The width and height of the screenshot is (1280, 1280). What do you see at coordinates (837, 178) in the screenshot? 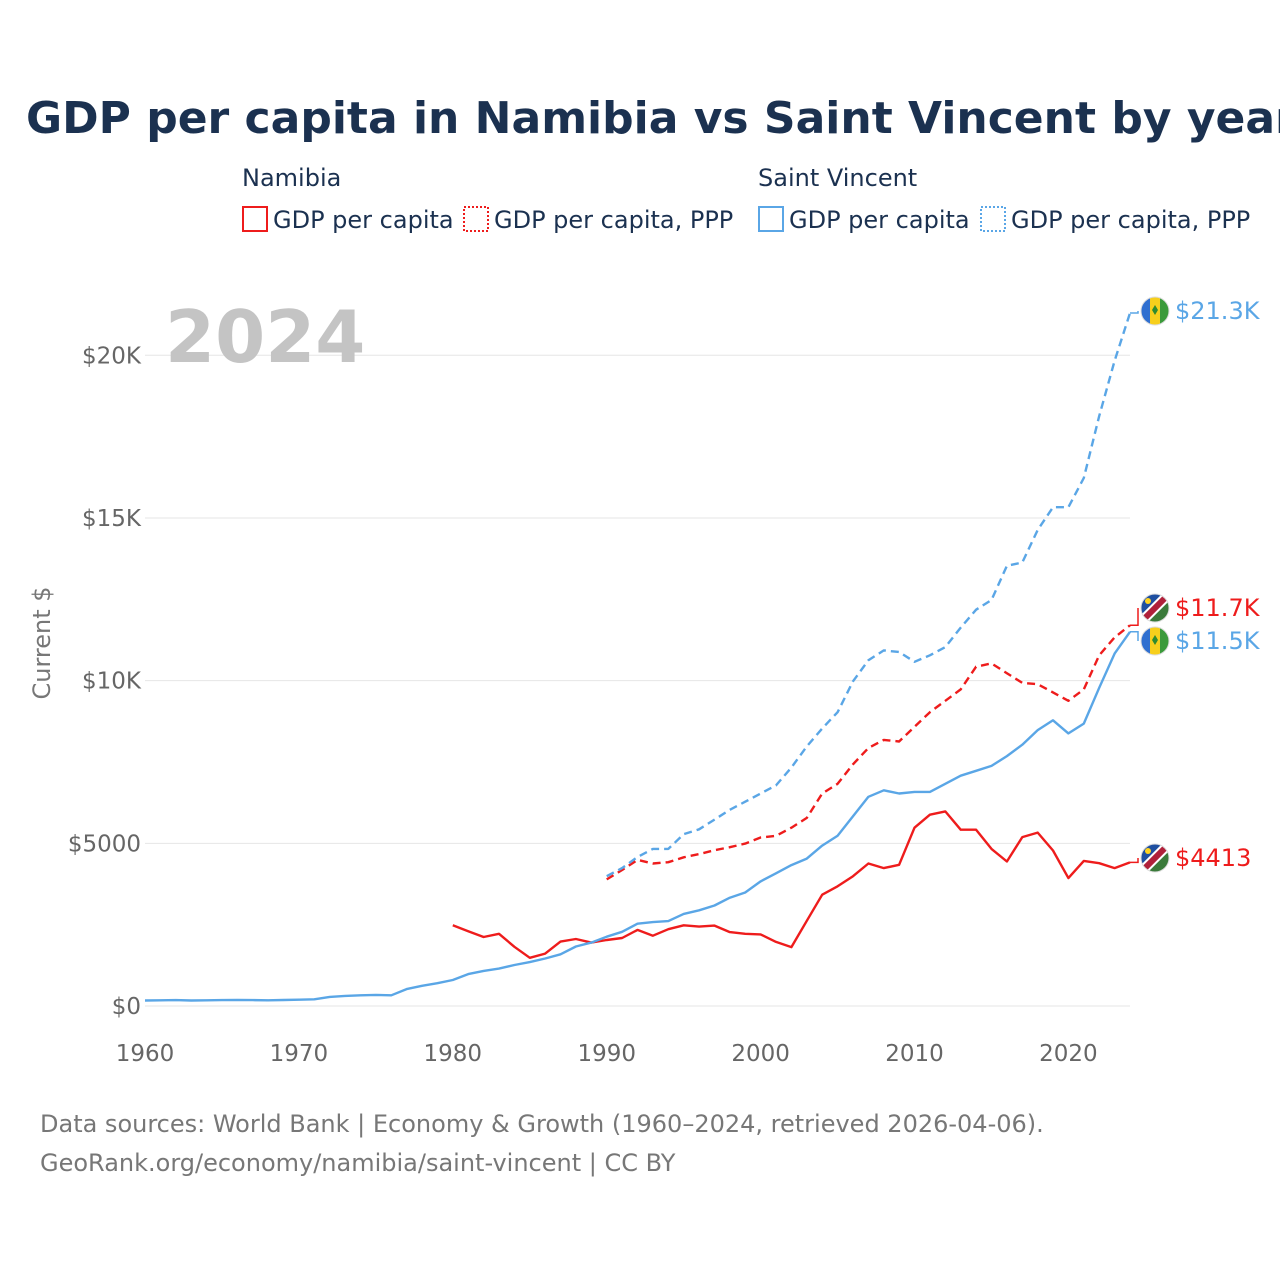
I see `legend-group-saint-vincent: Saint Vincent` at bounding box center [837, 178].